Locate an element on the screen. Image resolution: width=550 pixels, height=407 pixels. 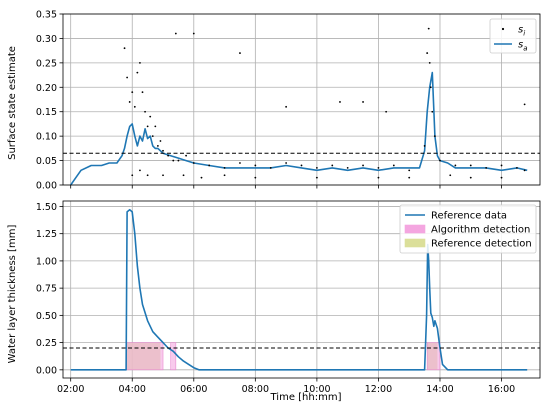
legend-label: Reference detection is located at coordinates (481, 244).